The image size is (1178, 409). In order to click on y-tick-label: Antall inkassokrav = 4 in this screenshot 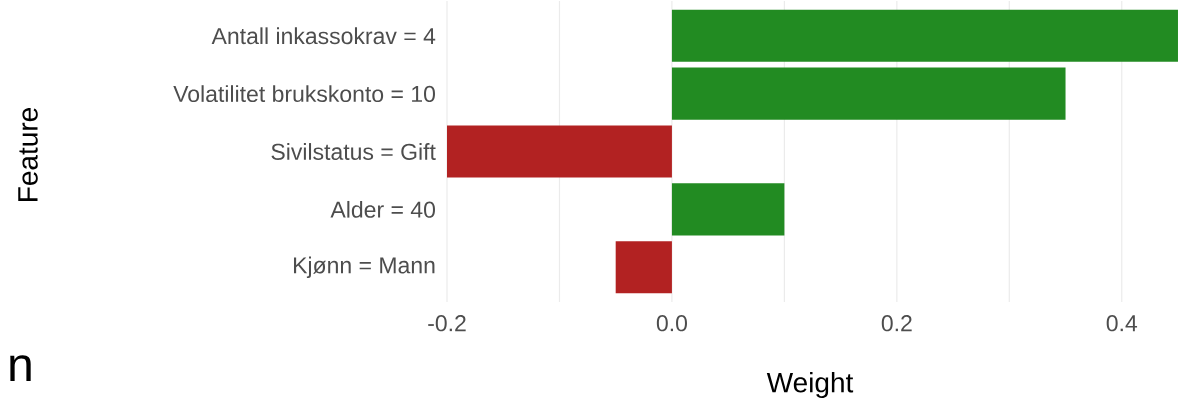, I will do `click(323, 36)`.